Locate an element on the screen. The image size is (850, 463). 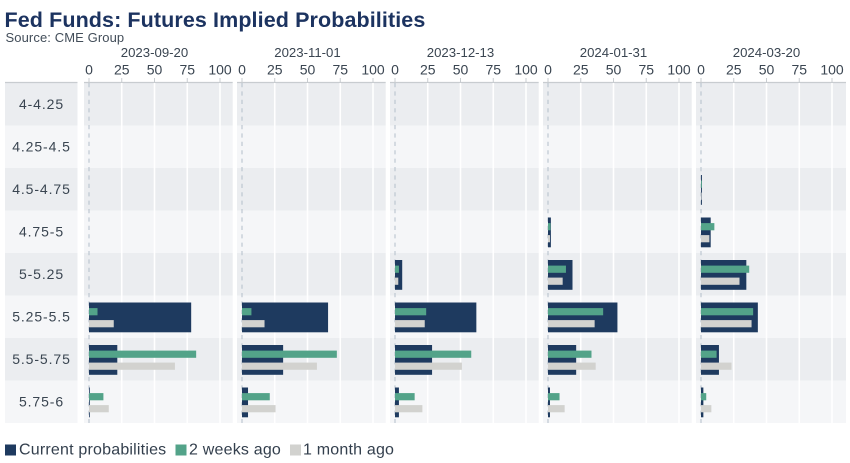
svg-text: 4-4.25 is located at coordinates (41, 104).